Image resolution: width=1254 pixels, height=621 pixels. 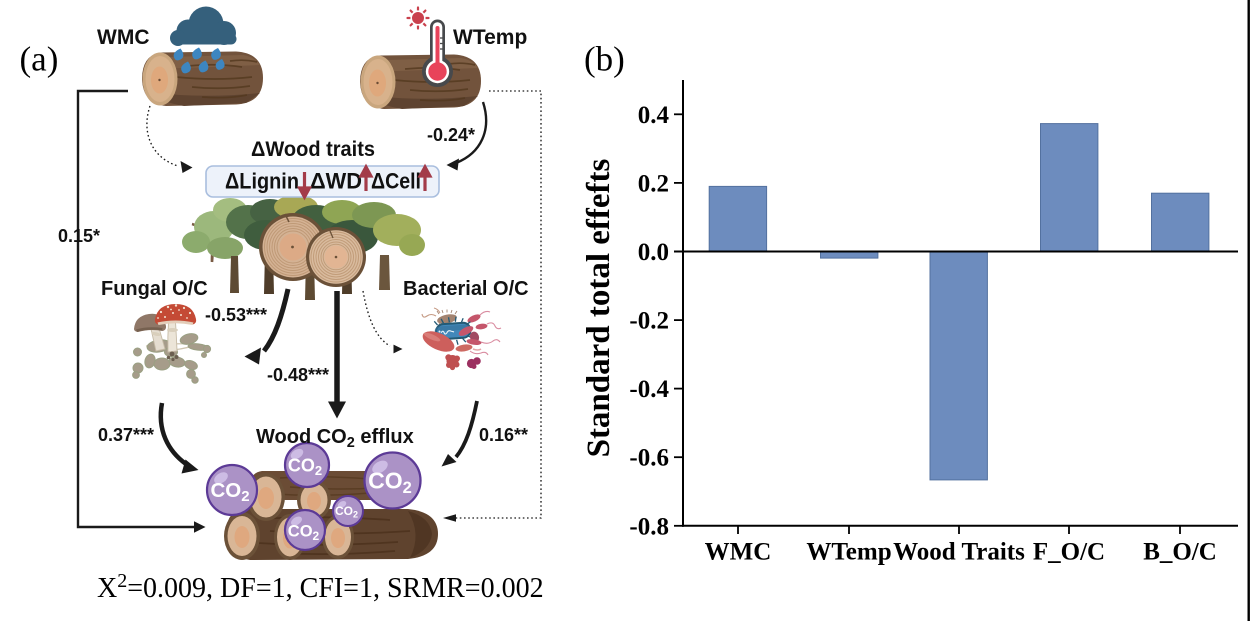 What do you see at coordinates (79, 236) in the screenshot?
I see `svg-text: 0.15*` at bounding box center [79, 236].